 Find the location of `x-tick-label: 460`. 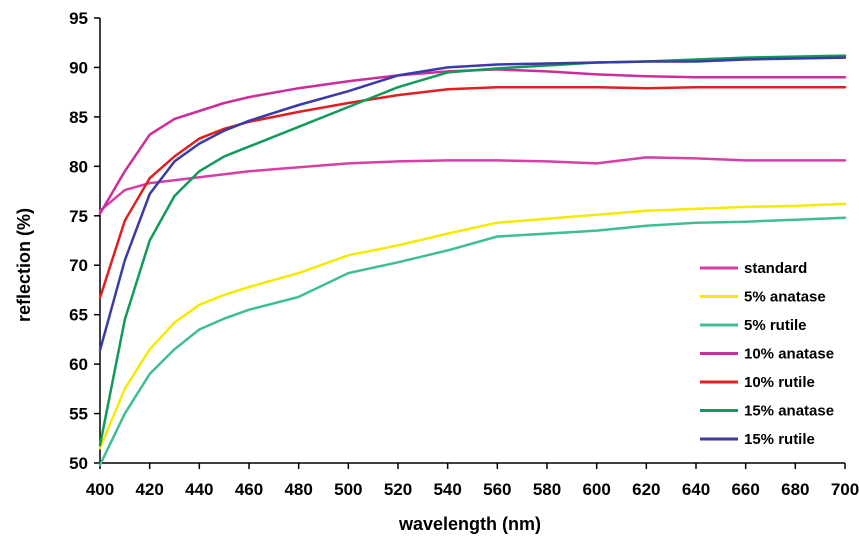

x-tick-label: 460 is located at coordinates (249, 489).